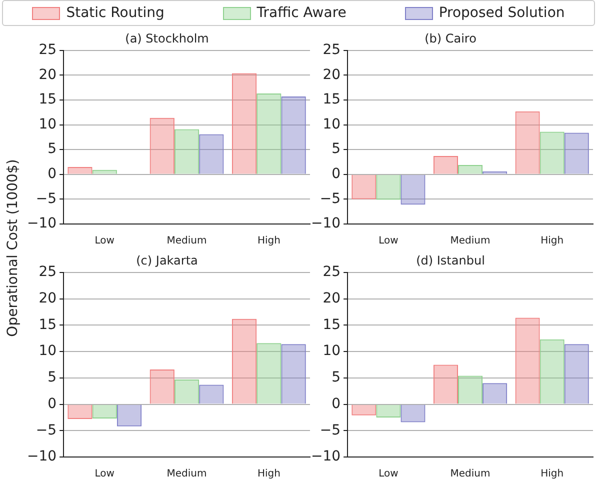 Image resolution: width=597 pixels, height=483 pixels. Describe the element at coordinates (115, 13) in the screenshot. I see `legend-label: Static Routing` at that location.